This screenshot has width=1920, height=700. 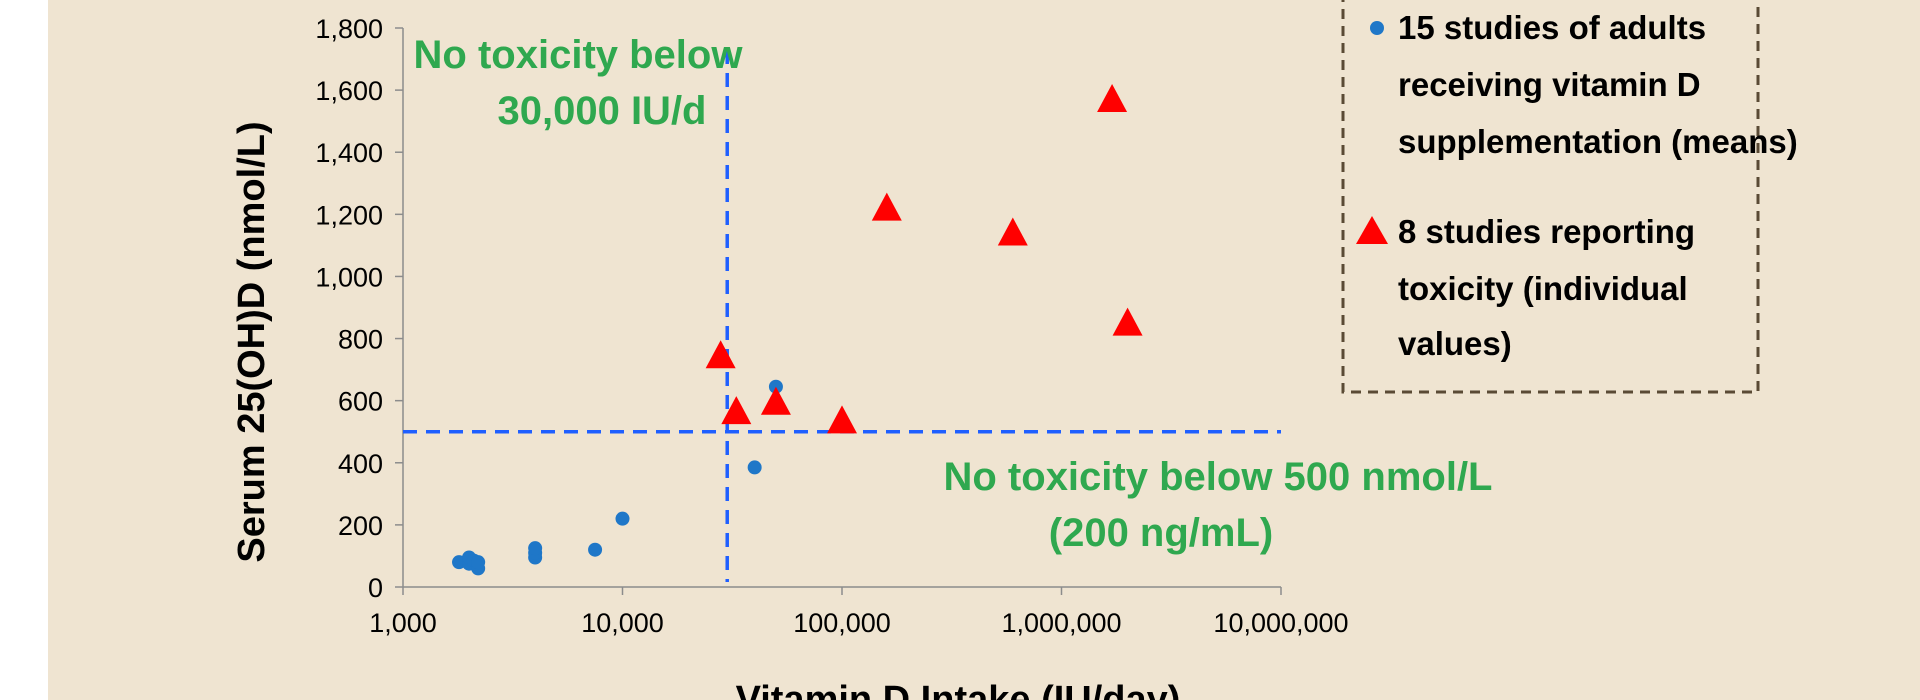 What do you see at coordinates (349, 29) in the screenshot?
I see `y-tick-label: 1,800` at bounding box center [349, 29].